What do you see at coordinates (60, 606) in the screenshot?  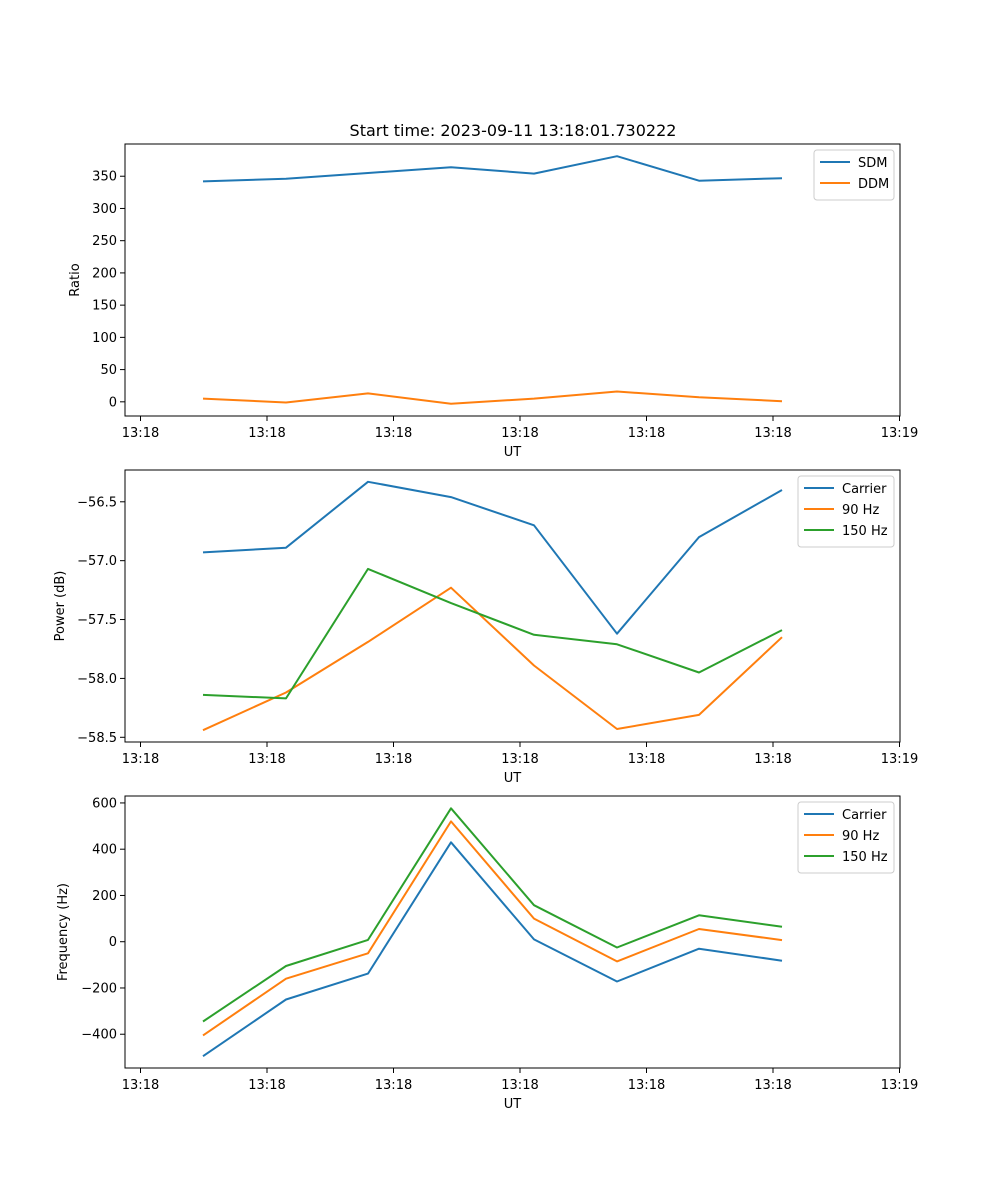 I see `y-axis-label: Power (dB)` at bounding box center [60, 606].